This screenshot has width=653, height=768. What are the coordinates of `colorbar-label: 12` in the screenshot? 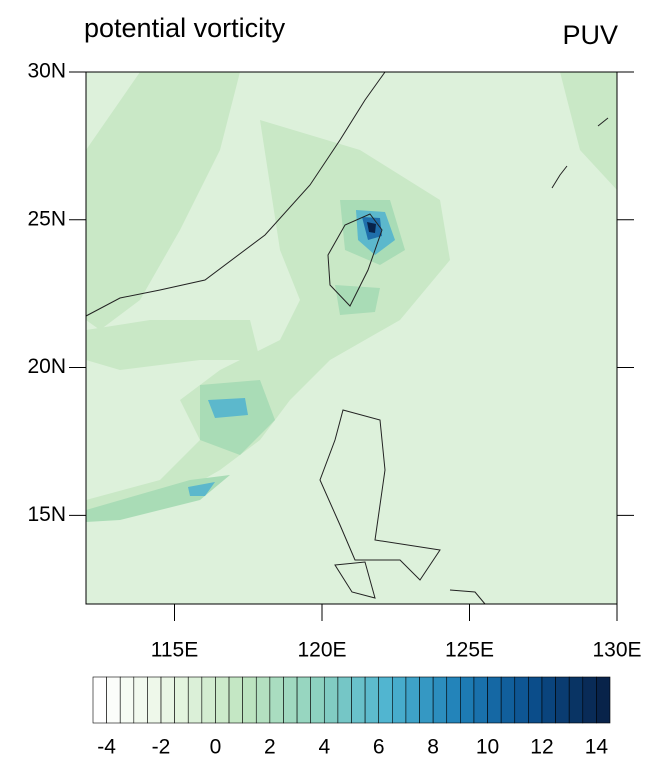 It's located at (541, 747).